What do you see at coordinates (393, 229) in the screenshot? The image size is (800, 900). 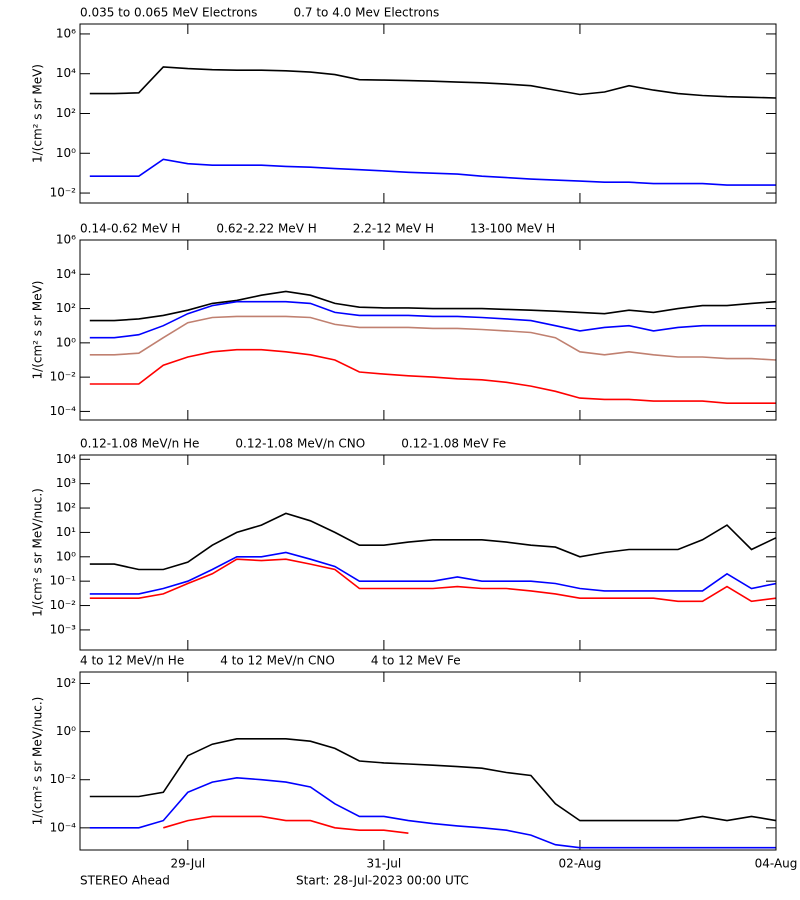 I see `legend-entry: 2.2-12 MeV H` at bounding box center [393, 229].